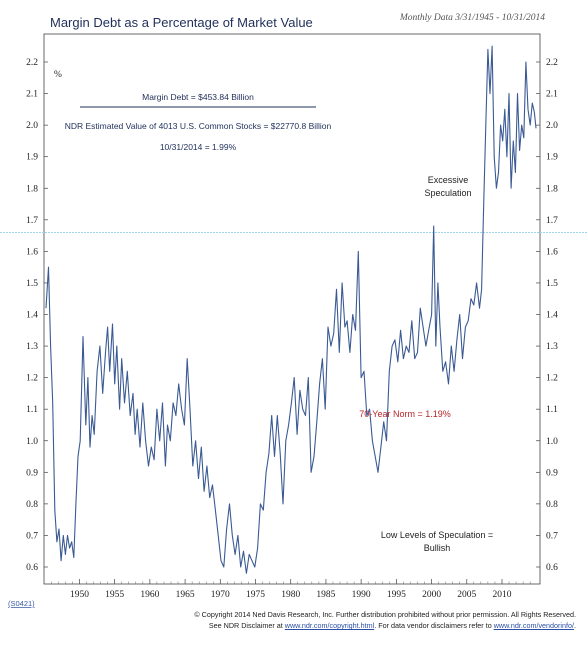 Image resolution: width=588 pixels, height=647 pixels. What do you see at coordinates (32, 221) in the screenshot?
I see `y-tick-label-left: 1.7` at bounding box center [32, 221].